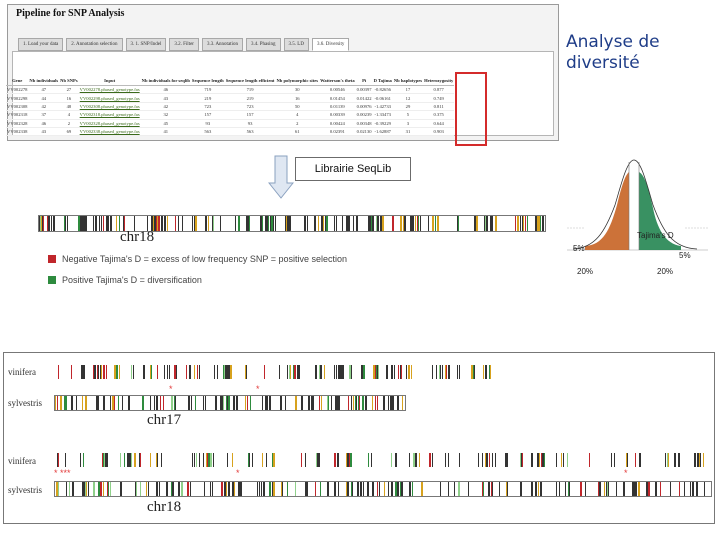 The width and height of the screenshot is (720, 540). What do you see at coordinates (263, 44) in the screenshot?
I see `tab-phasing: 3.4. Phasing` at bounding box center [263, 44].